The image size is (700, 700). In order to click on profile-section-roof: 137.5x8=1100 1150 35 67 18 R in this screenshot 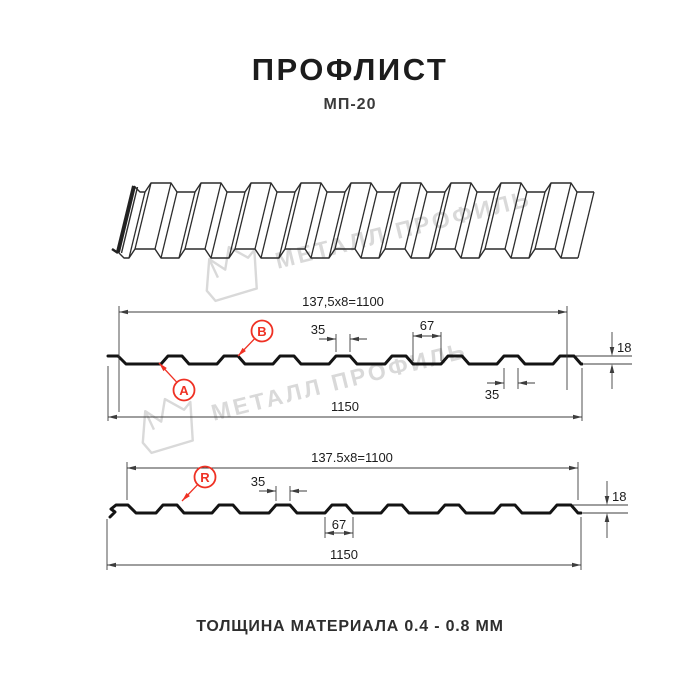, I will do `click(367, 510)`.